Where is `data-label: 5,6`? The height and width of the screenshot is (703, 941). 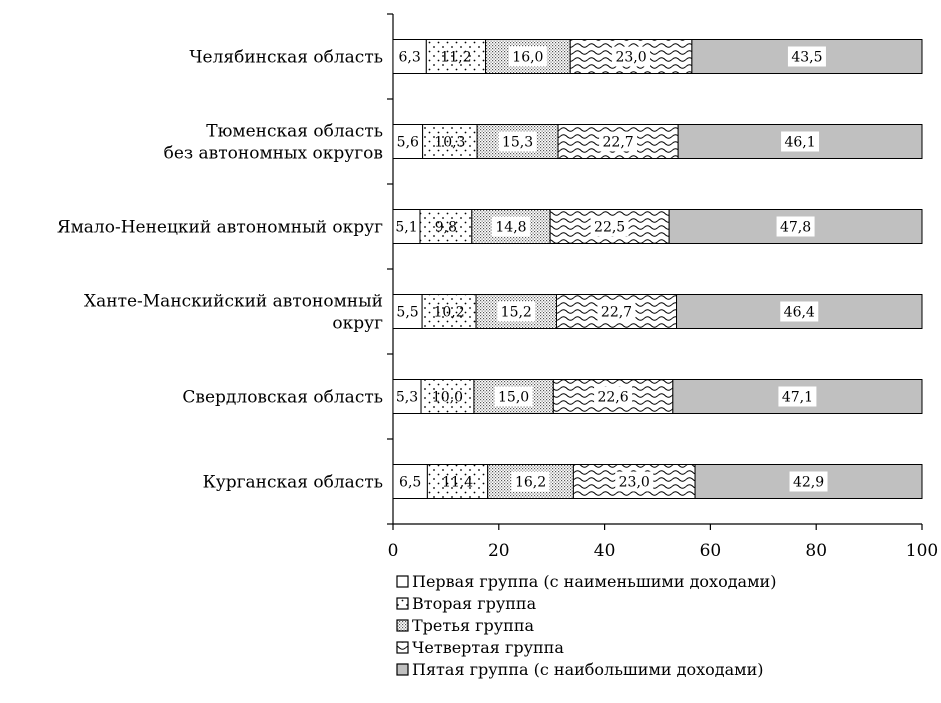 data-label: 5,6 is located at coordinates (408, 143).